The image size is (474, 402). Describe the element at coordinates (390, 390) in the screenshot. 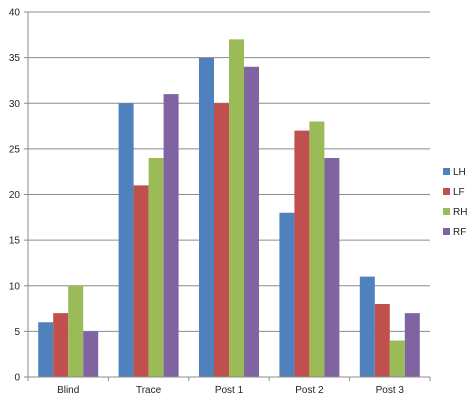

I see `x-tick-label: Post 3` at that location.